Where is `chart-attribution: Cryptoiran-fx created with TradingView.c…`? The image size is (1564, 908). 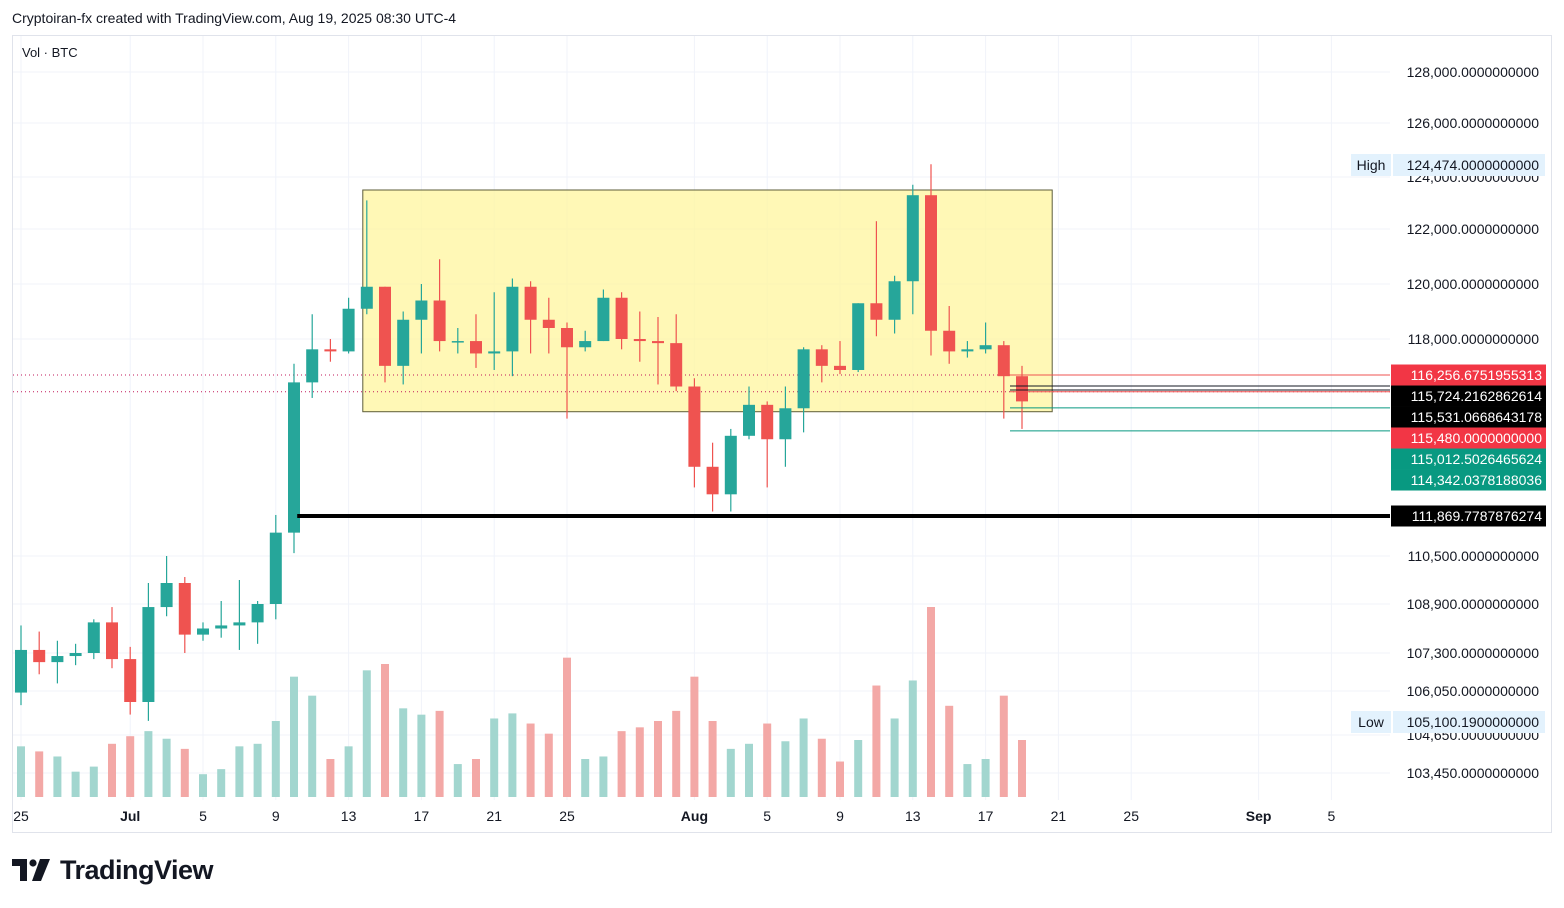 chart-attribution: Cryptoiran-fx created with TradingView.c… is located at coordinates (234, 18).